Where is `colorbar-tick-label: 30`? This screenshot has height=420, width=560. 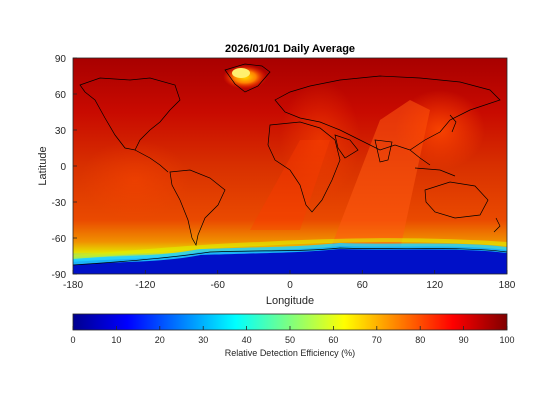
colorbar-tick-label: 30 is located at coordinates (203, 340).